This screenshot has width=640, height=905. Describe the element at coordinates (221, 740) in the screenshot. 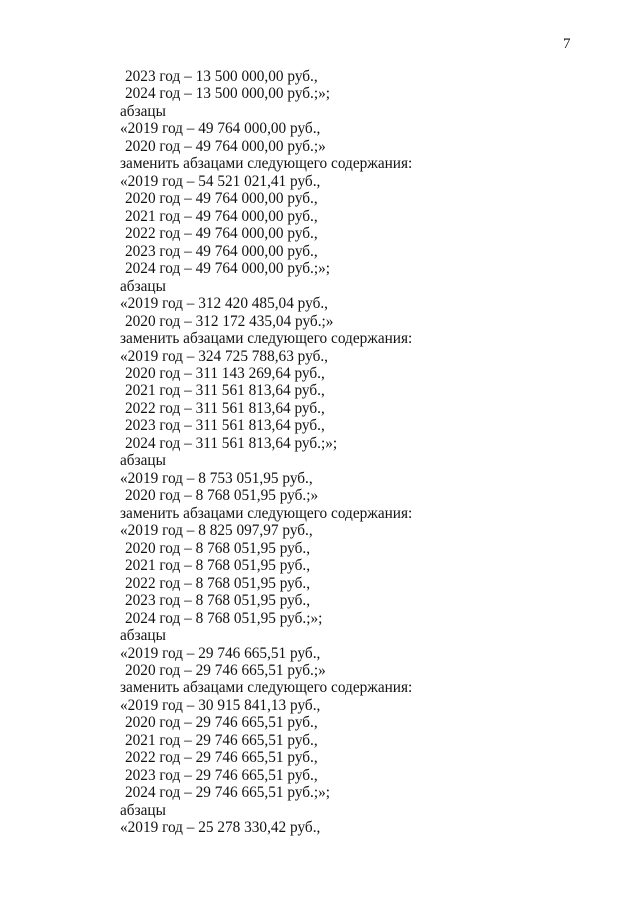

I see `text-line: 2021 год – 29 746 665,51 руб.,` at that location.